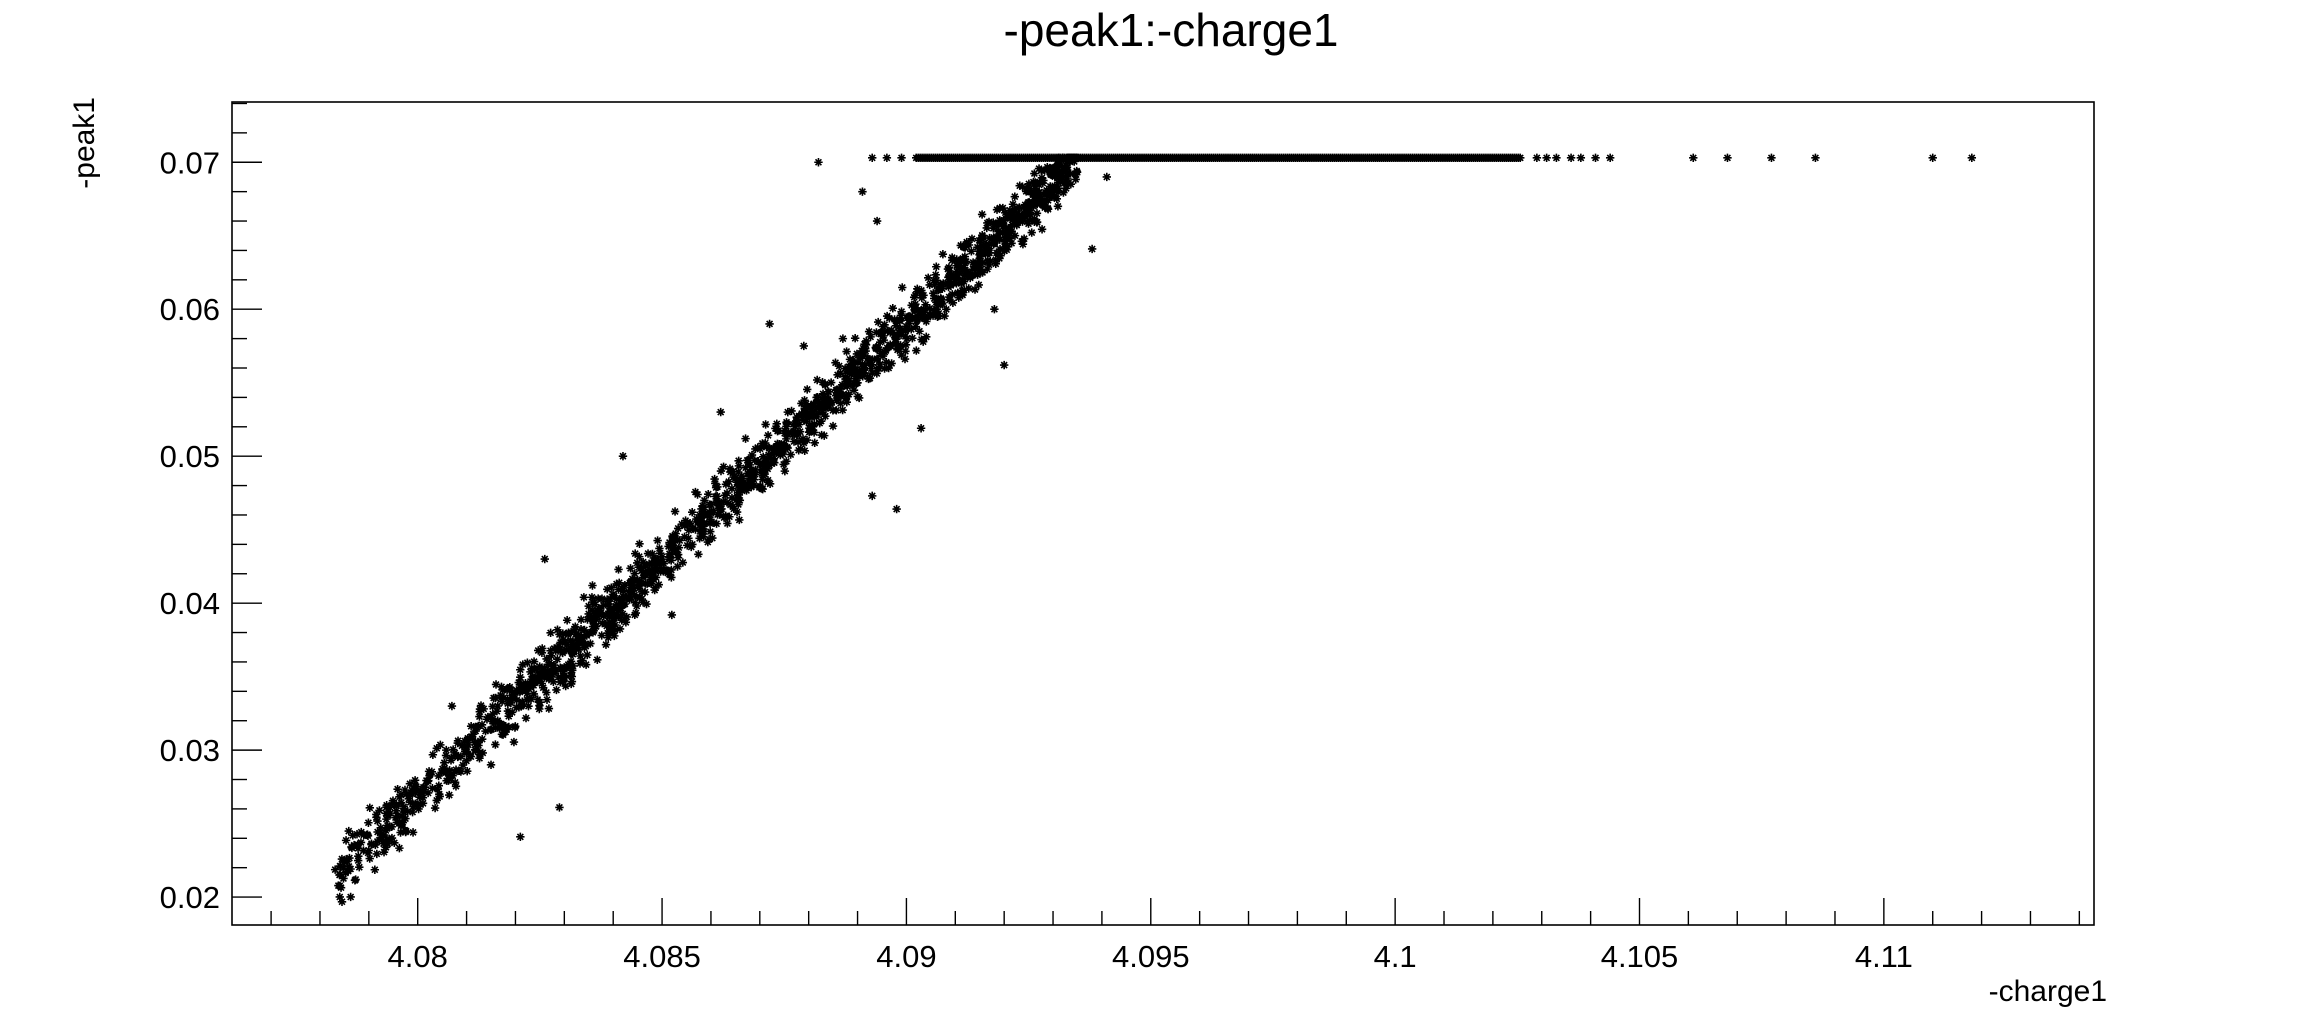  I want to click on y-tick-label: 0.06, so click(190, 309).